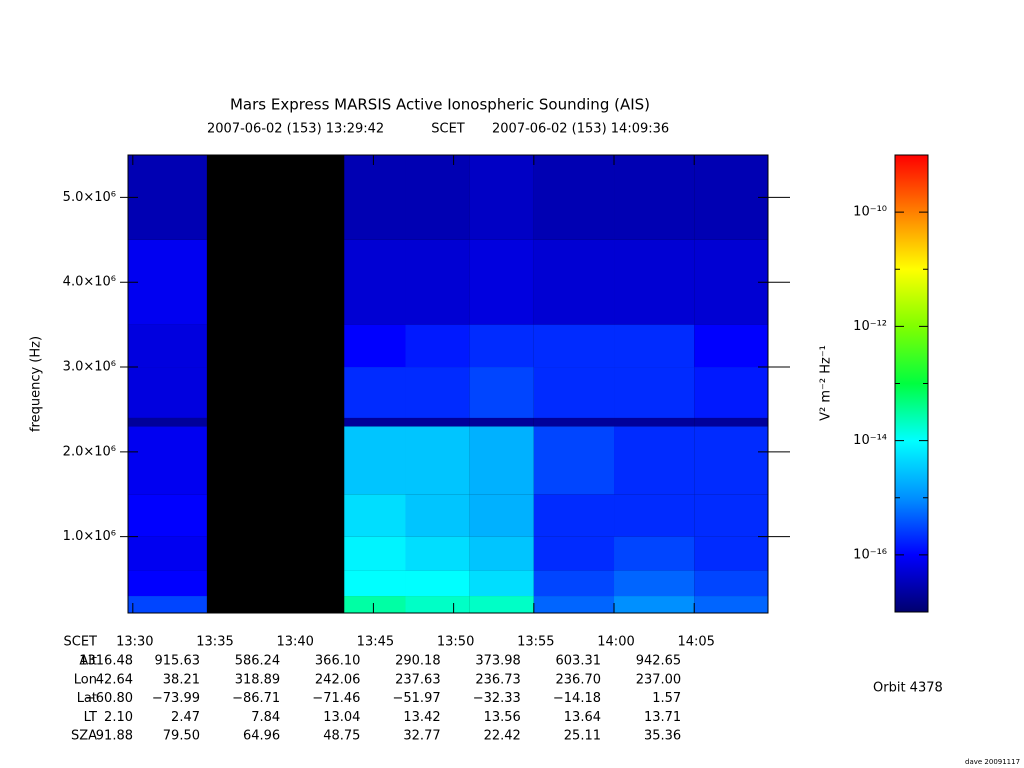 The width and height of the screenshot is (1024, 768). Describe the element at coordinates (498, 679) in the screenshot. I see `ephemeris-value: 236.73` at that location.